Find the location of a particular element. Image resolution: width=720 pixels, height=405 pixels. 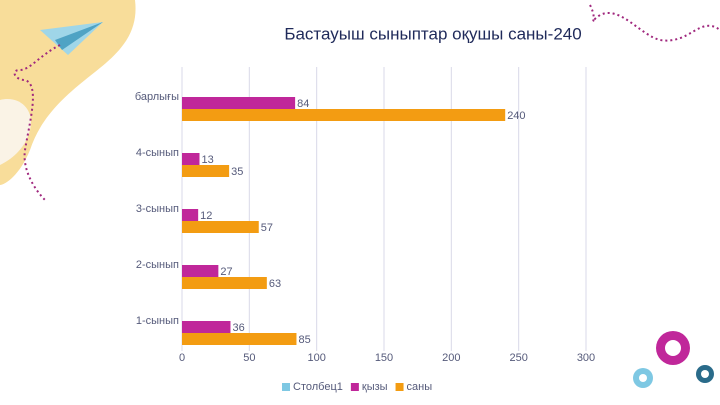

data-label: 13 is located at coordinates (208, 160).